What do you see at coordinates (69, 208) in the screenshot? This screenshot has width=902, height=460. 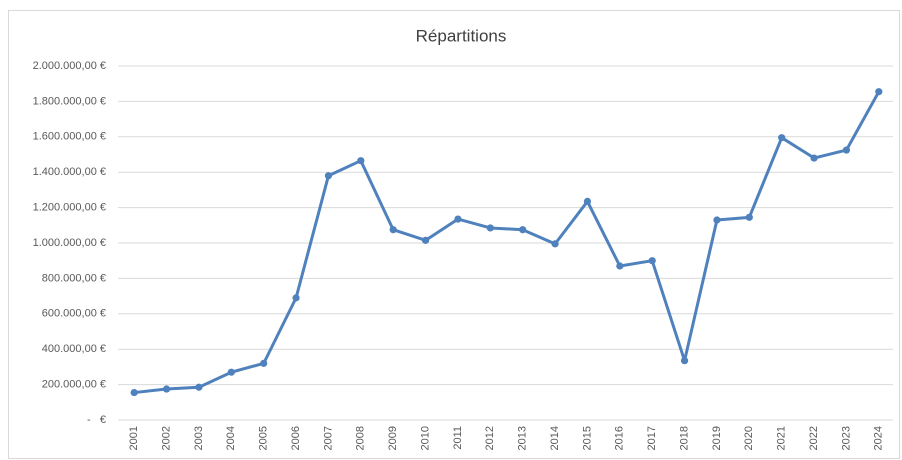 I see `y-tick-label: 1.200.000,00 €` at bounding box center [69, 208].